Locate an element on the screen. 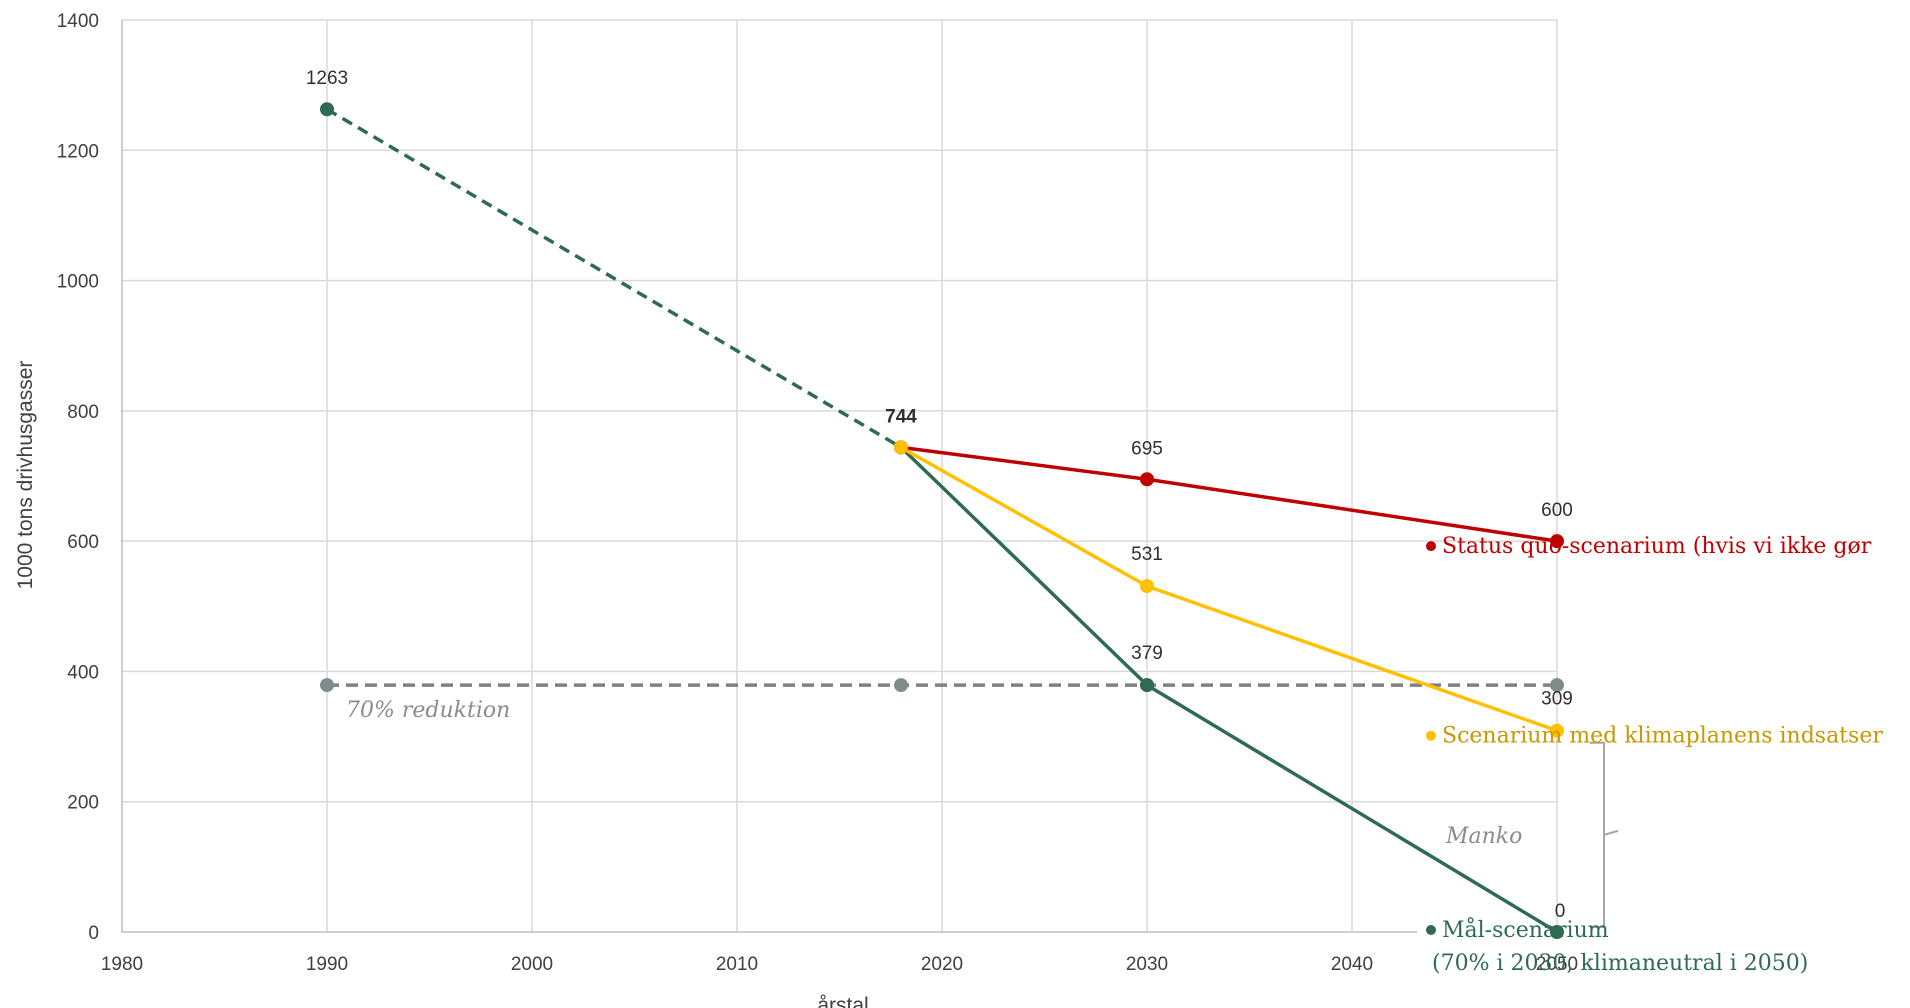 This screenshot has height=1008, width=1910. x-tick-label: 2020 is located at coordinates (942, 964).